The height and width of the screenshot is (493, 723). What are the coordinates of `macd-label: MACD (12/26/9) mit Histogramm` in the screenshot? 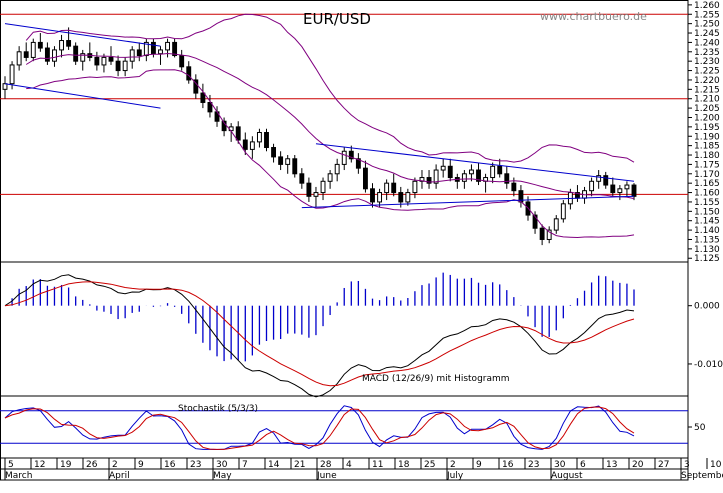 It's located at (436, 379).